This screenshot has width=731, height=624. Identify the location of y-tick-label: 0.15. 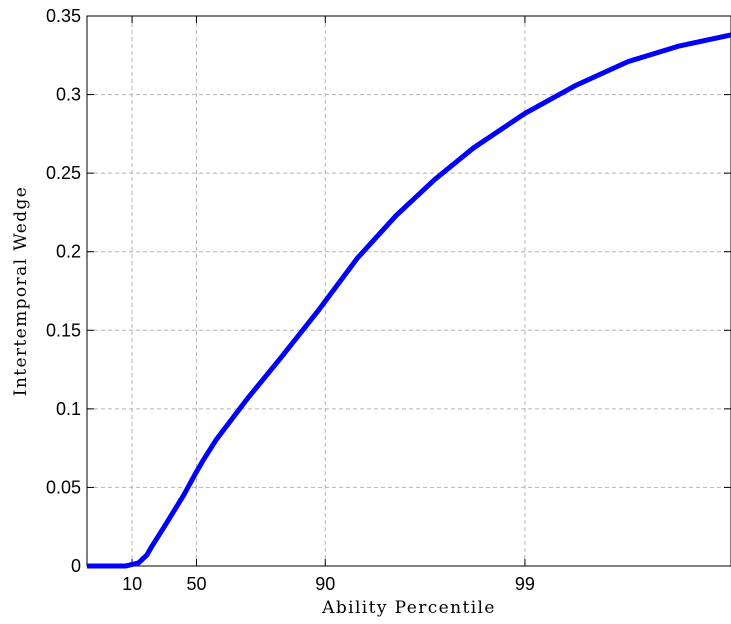
(63, 330).